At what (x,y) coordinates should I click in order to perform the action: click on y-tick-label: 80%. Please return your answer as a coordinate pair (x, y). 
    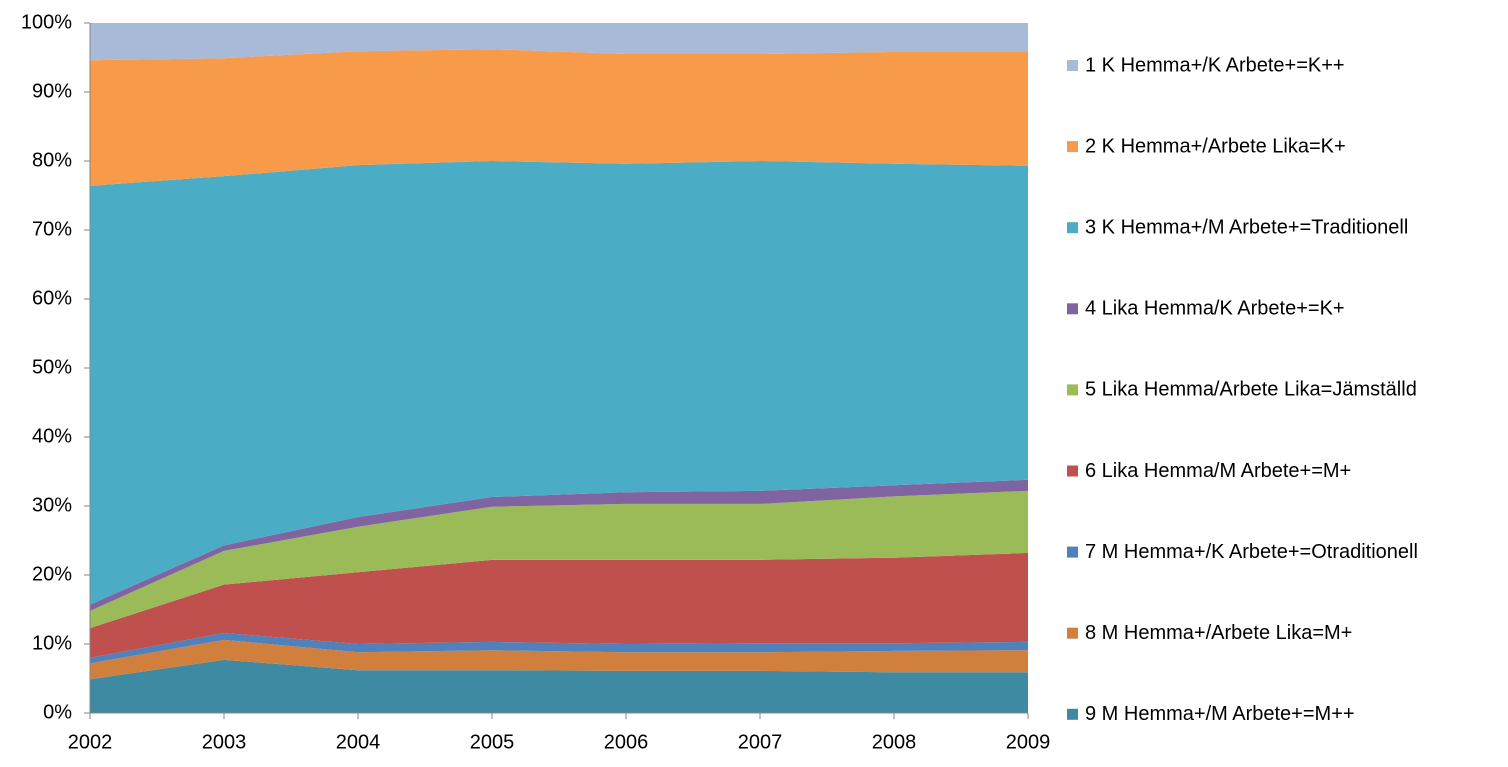
    Looking at the image, I should click on (52, 160).